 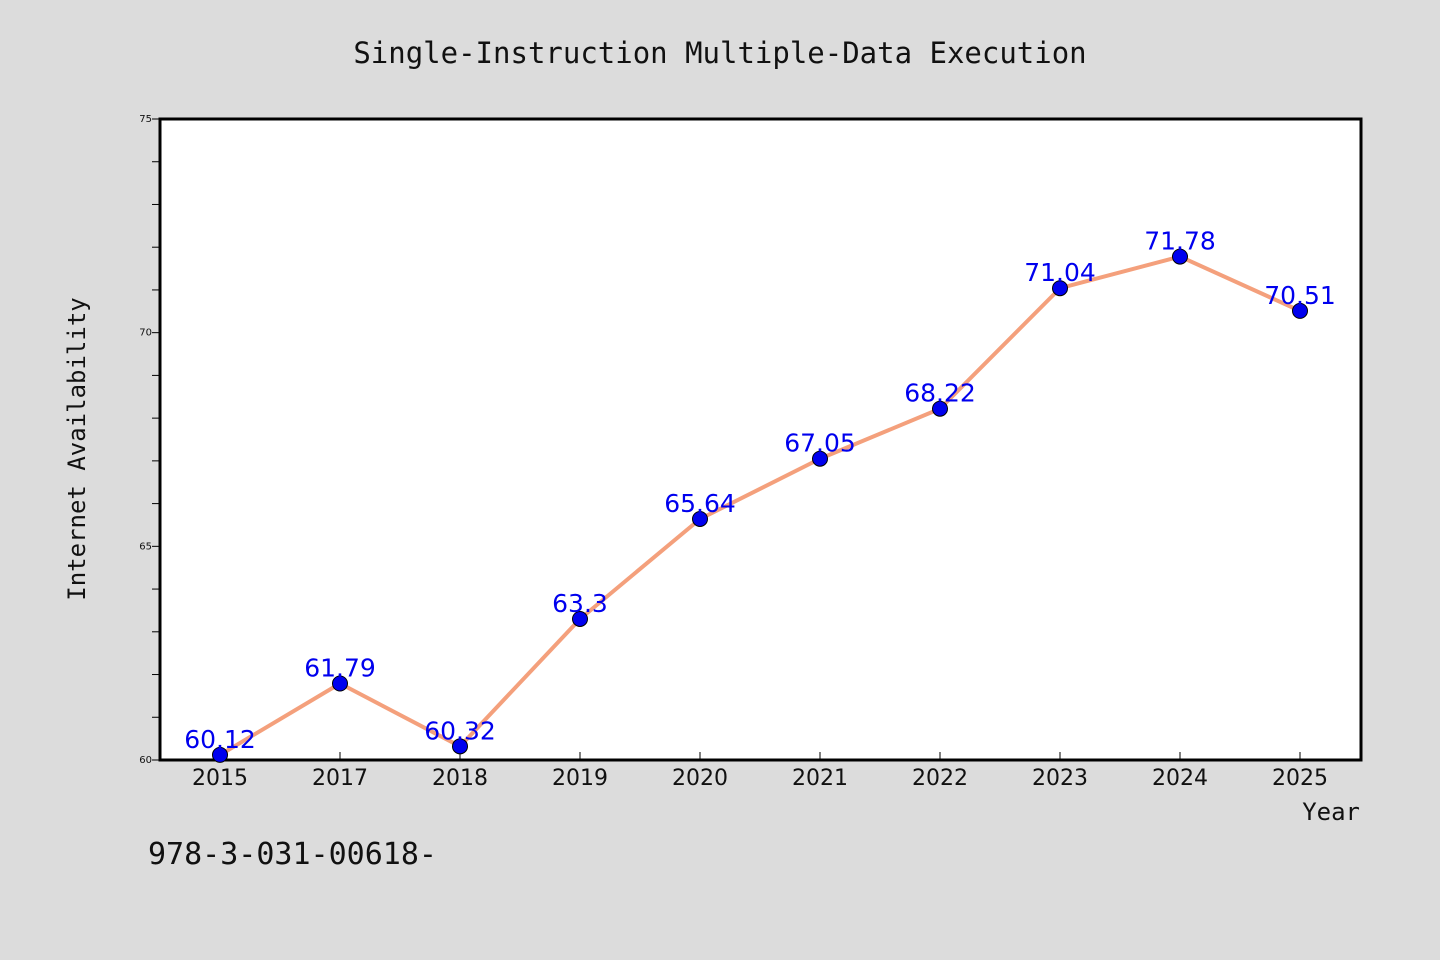 What do you see at coordinates (340, 668) in the screenshot?
I see `data-label: 61.79` at bounding box center [340, 668].